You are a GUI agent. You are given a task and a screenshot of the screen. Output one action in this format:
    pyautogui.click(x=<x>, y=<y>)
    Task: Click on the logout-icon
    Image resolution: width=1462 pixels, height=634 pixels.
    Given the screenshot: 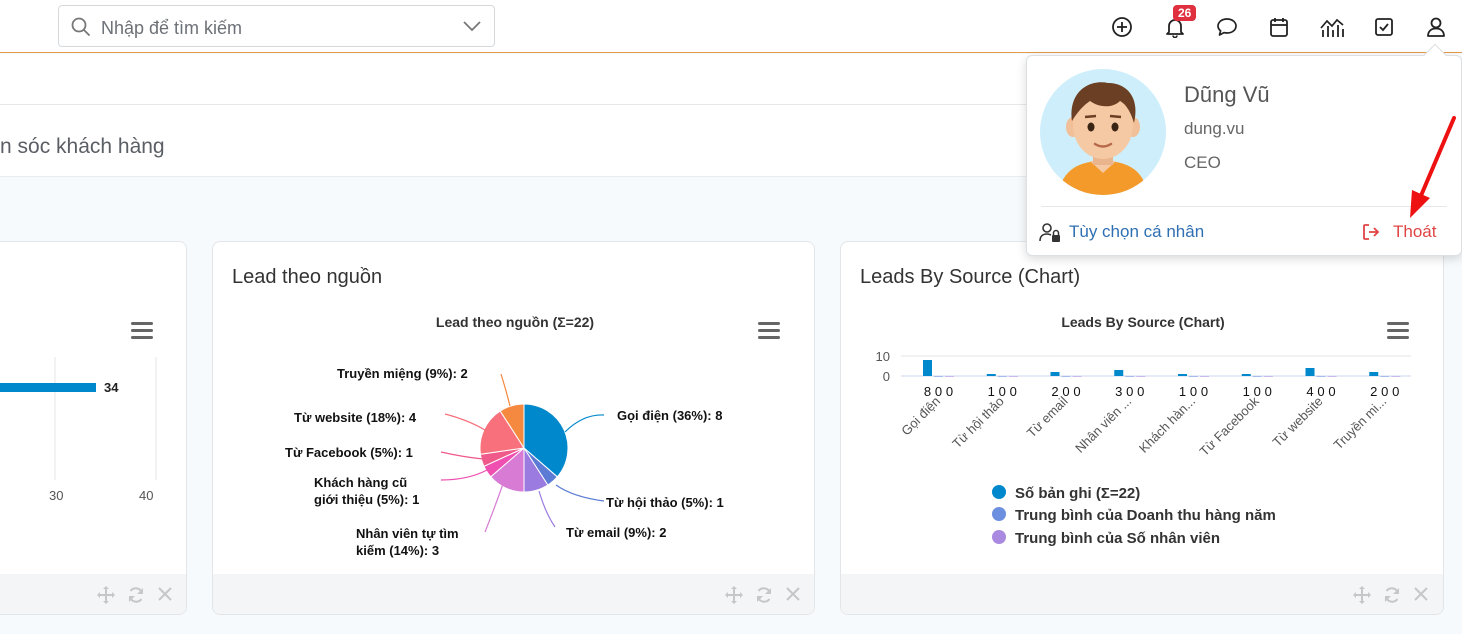 What is the action you would take?
    pyautogui.click(x=1372, y=232)
    